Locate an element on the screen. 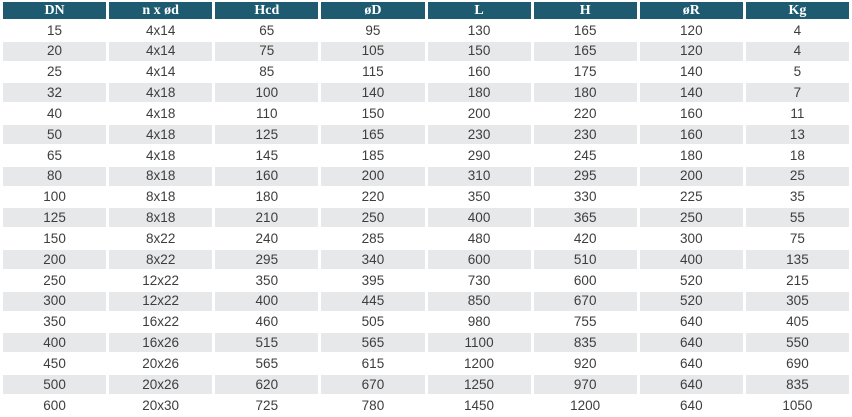  table-cell: 690 is located at coordinates (797, 363).